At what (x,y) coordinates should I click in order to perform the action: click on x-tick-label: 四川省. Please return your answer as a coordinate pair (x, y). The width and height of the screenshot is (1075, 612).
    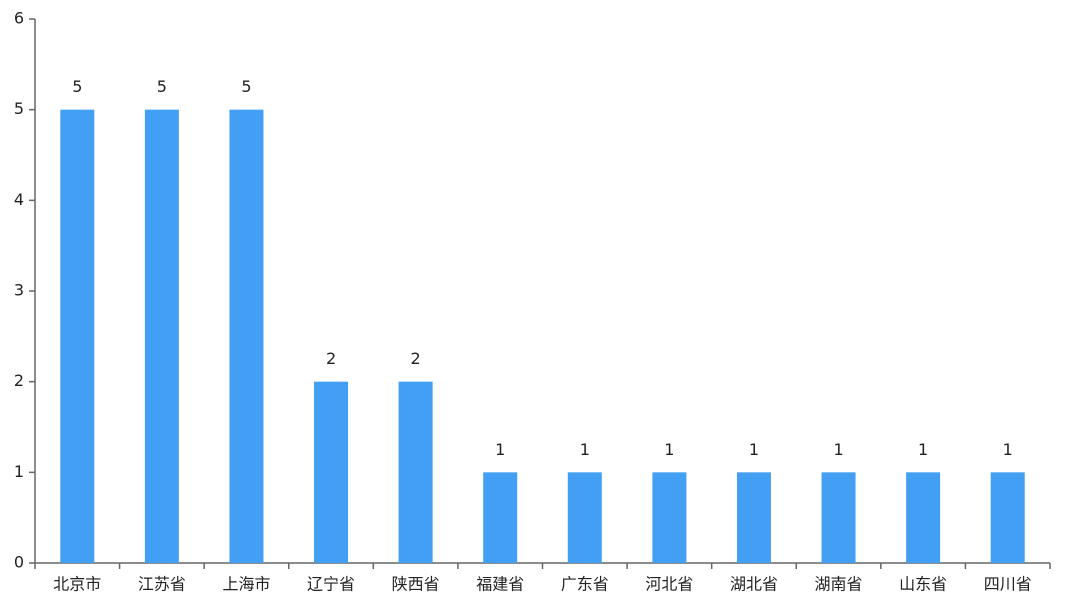
    Looking at the image, I should click on (1008, 584).